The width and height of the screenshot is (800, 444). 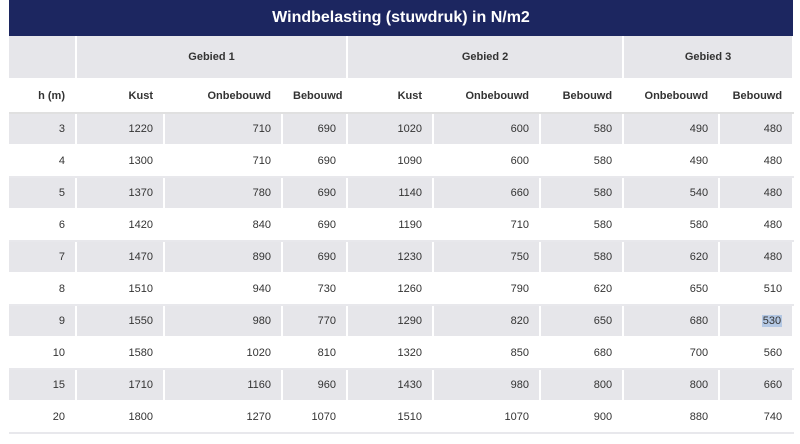 What do you see at coordinates (223, 193) in the screenshot?
I see `table-cell: 780` at bounding box center [223, 193].